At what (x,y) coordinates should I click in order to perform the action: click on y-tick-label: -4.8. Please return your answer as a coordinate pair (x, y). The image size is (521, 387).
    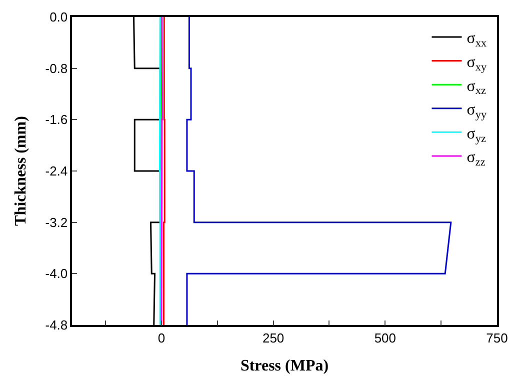
    Looking at the image, I should click on (56, 325).